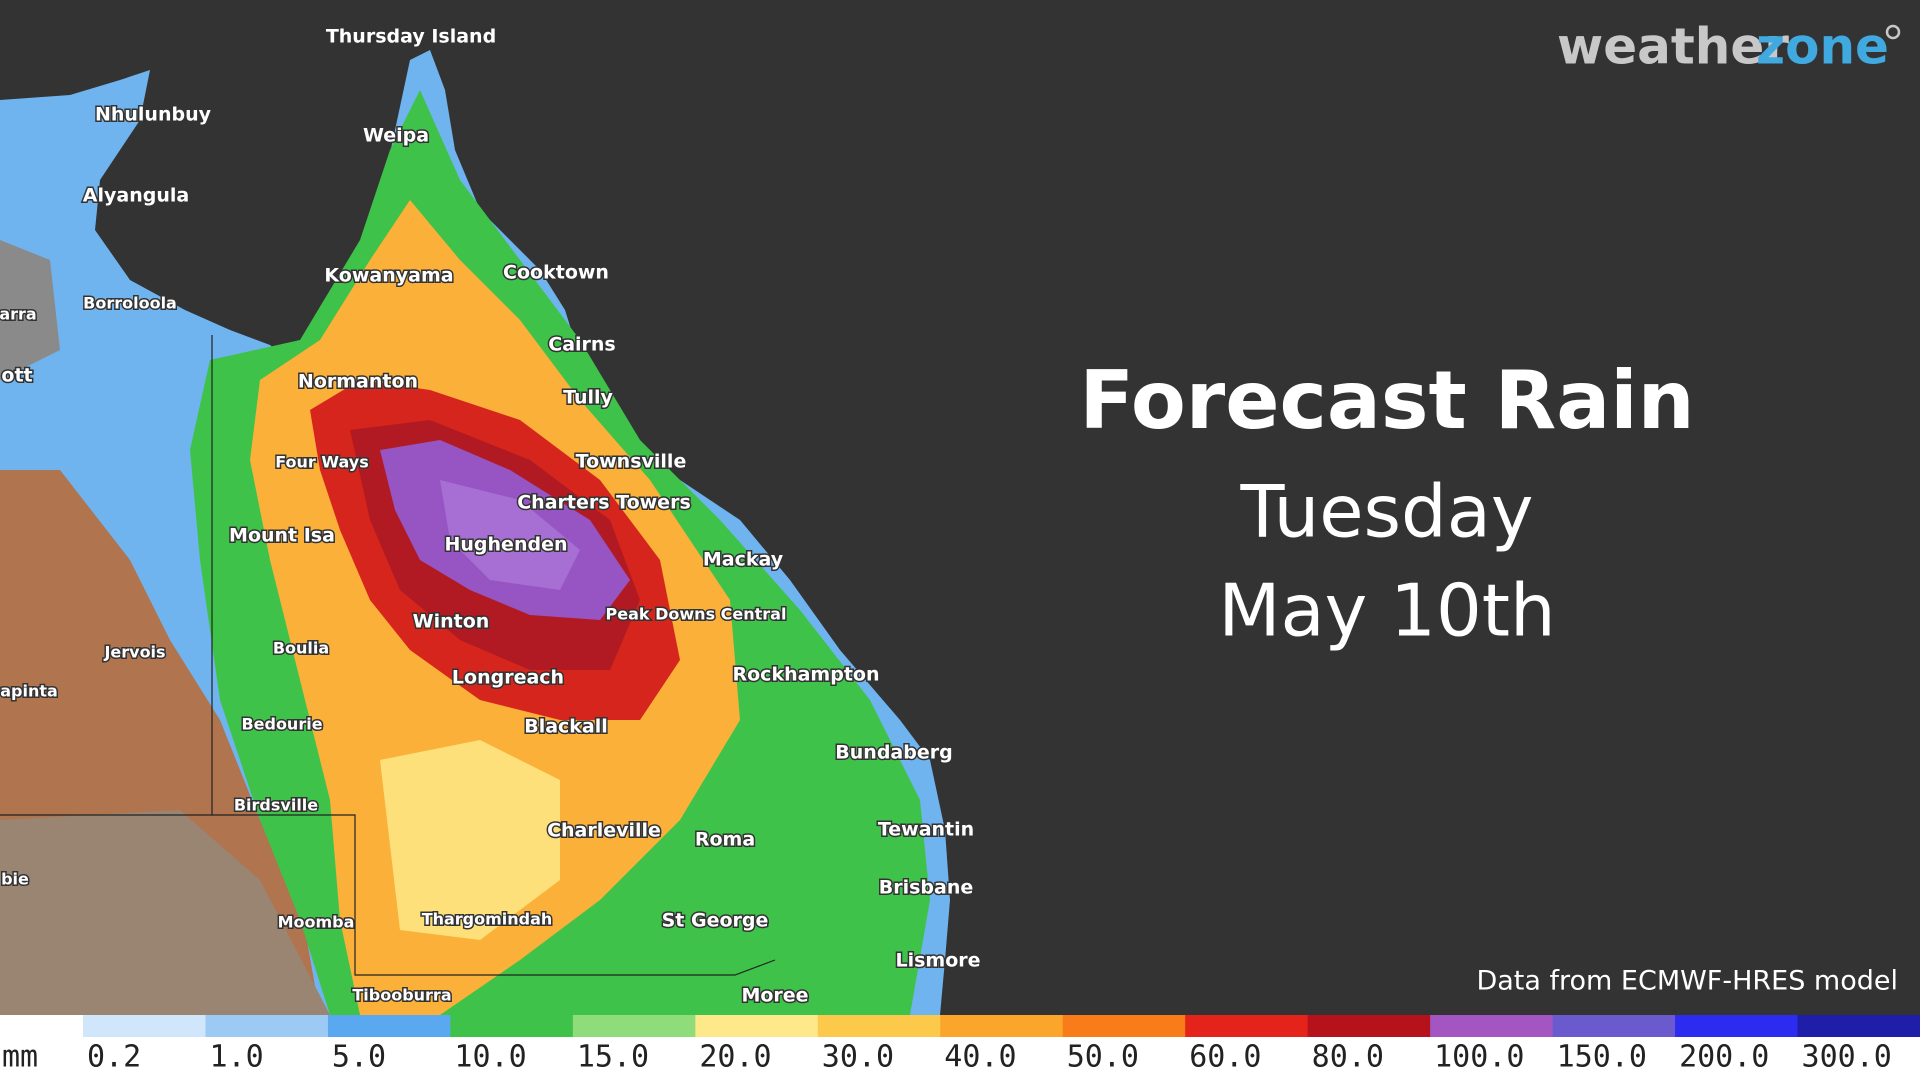 The width and height of the screenshot is (1920, 1080). What do you see at coordinates (301, 648) in the screenshot?
I see `place-label: Boulia` at bounding box center [301, 648].